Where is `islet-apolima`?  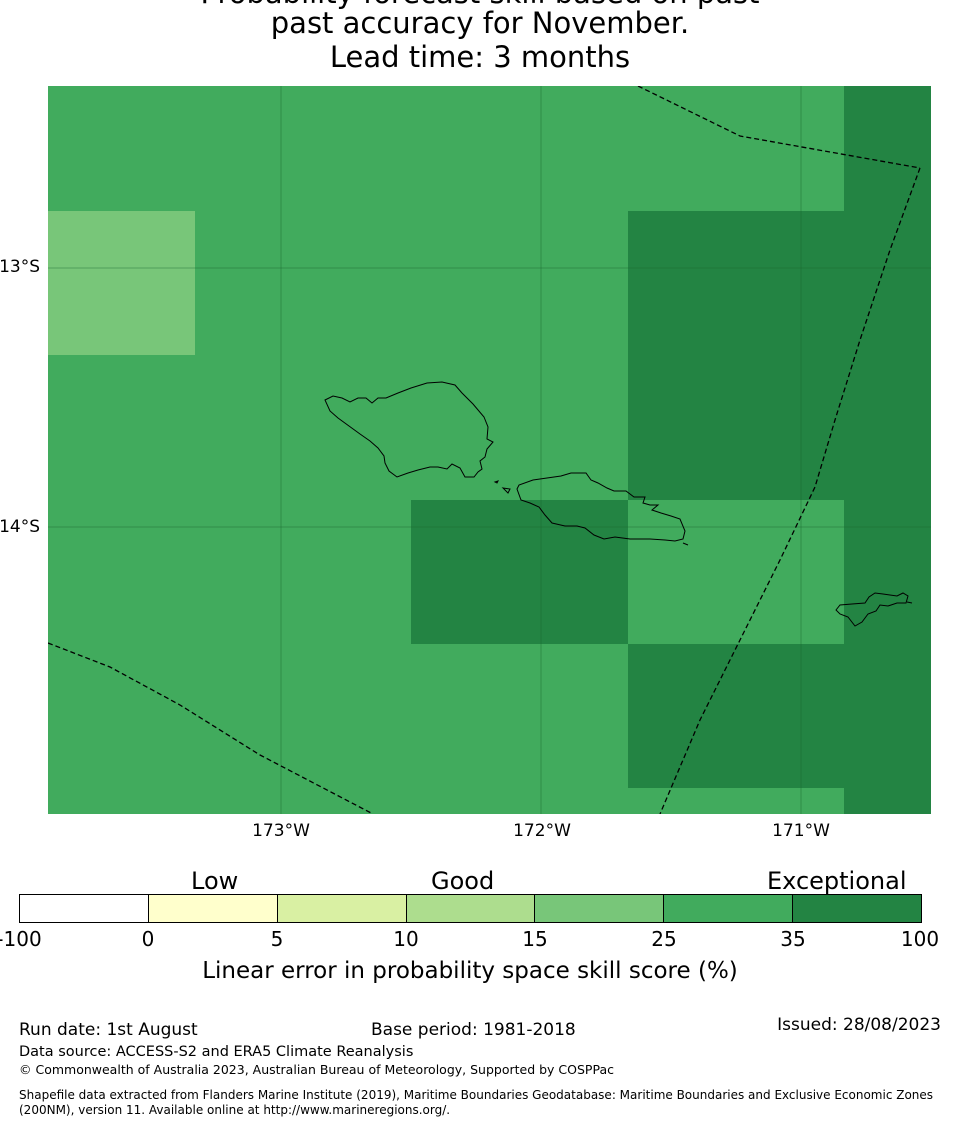 islet-apolima is located at coordinates (496, 482).